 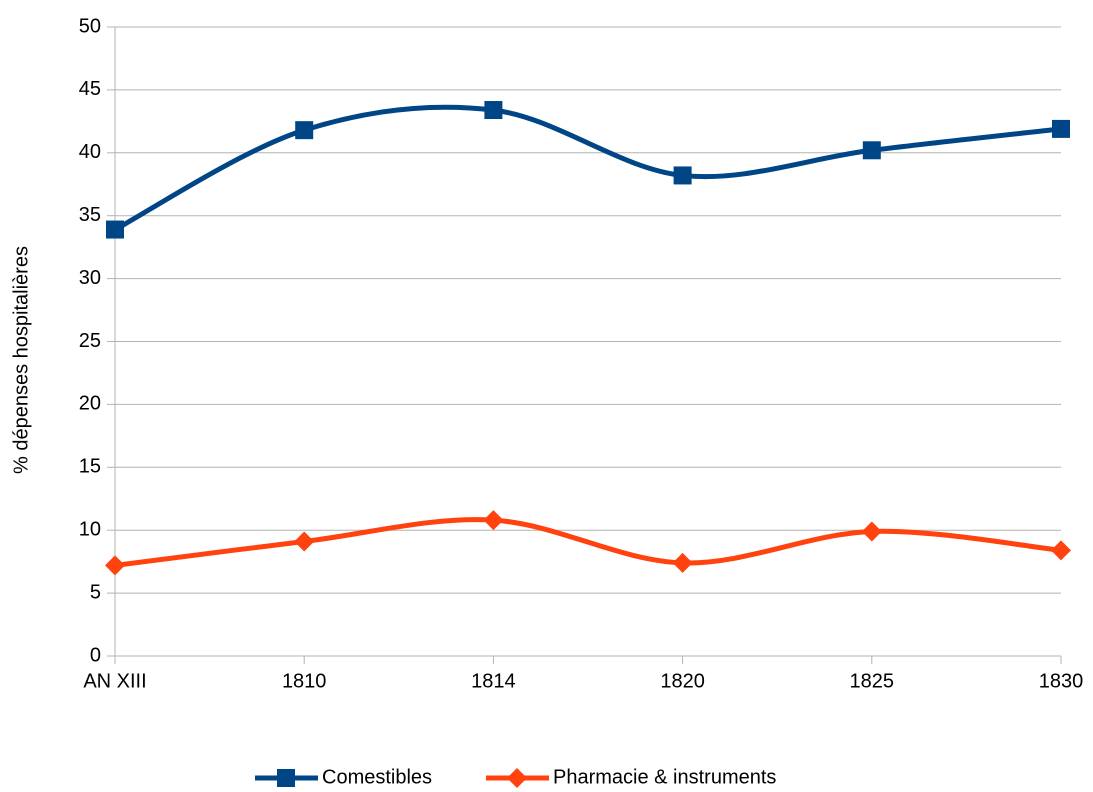 What do you see at coordinates (90, 278) in the screenshot?
I see `y-tick-label: 30` at bounding box center [90, 278].